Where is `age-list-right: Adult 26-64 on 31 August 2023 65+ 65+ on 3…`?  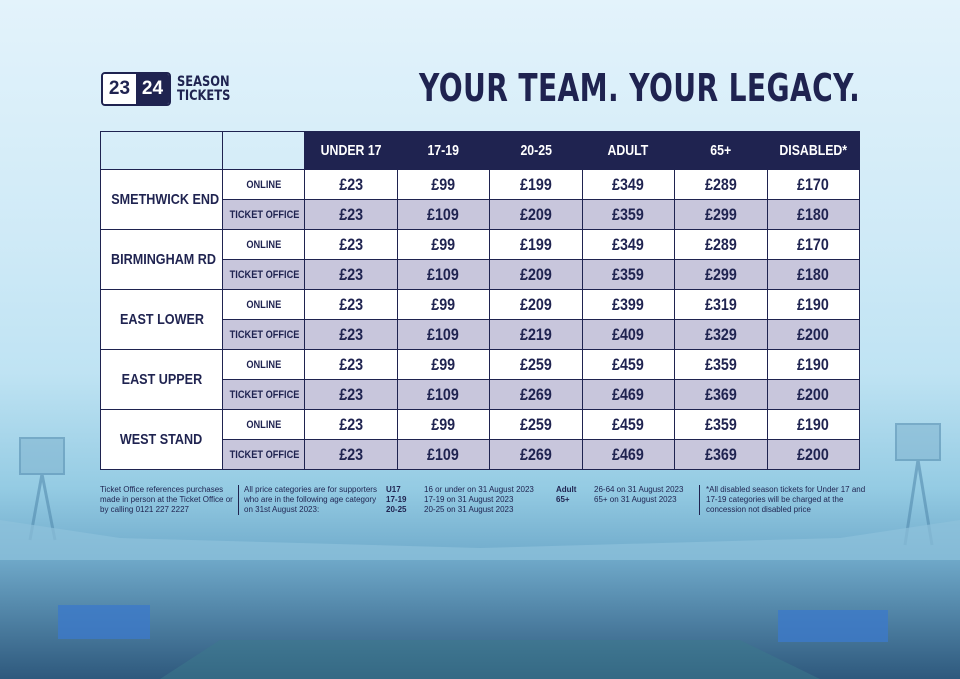
age-list-right: Adult 26-64 on 31 August 2023 65+ 65+ on 3… is located at coordinates (626, 495).